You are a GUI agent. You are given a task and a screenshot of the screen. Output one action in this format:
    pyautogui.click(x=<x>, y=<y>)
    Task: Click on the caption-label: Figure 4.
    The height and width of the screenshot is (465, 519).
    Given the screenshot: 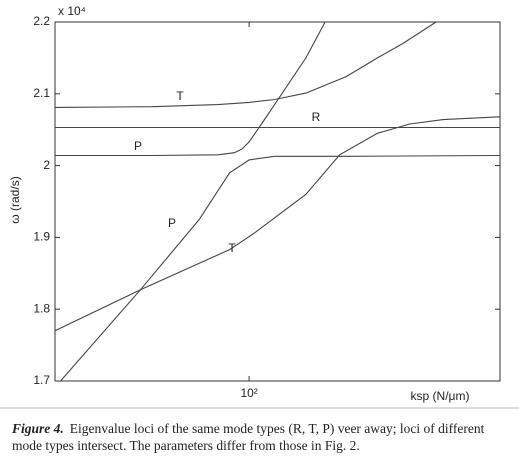 What is the action you would take?
    pyautogui.click(x=38, y=428)
    